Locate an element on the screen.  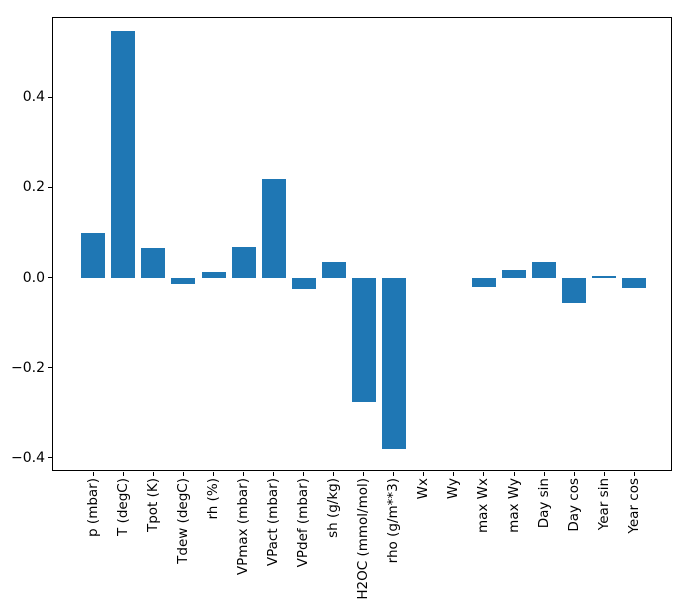
y-tick-label: −0.2 is located at coordinates (28, 367).